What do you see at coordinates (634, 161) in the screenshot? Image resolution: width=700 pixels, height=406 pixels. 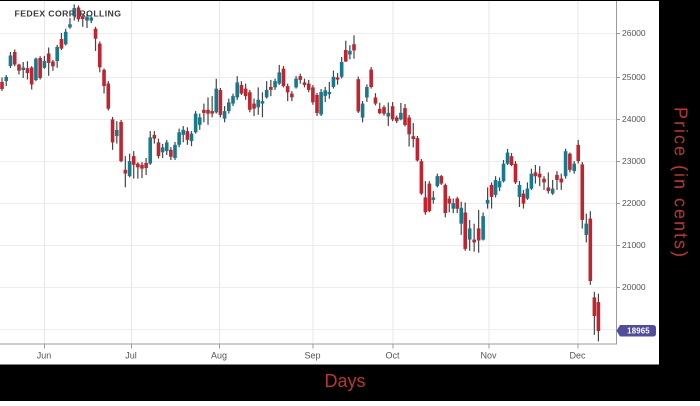 I see `svg-text: 23000` at bounding box center [634, 161].